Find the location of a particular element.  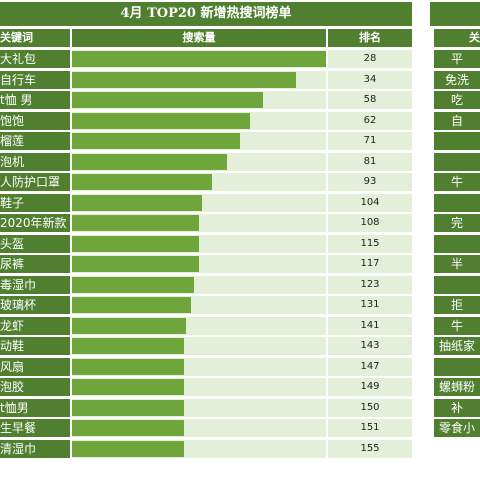

keyword-label: t恤男 is located at coordinates (35, 408).